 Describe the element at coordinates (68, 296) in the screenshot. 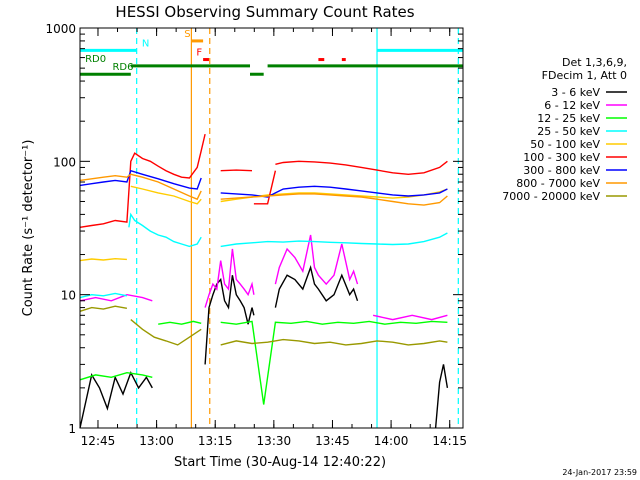

I see `y-tick-label-1: 10` at that location.